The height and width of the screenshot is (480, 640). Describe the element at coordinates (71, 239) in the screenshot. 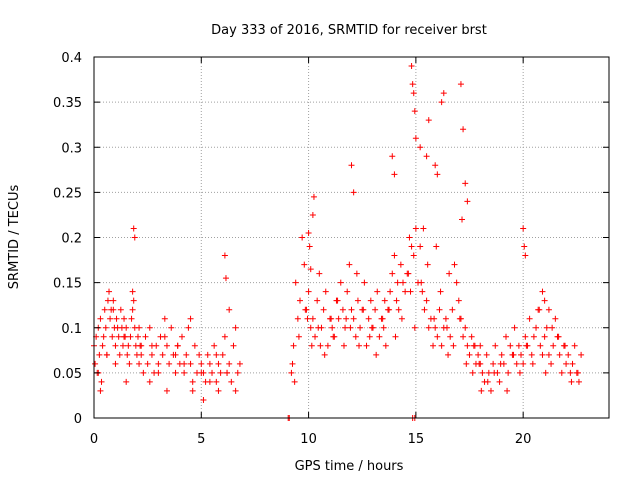

I see `y-tick-label: 0.2` at that location.